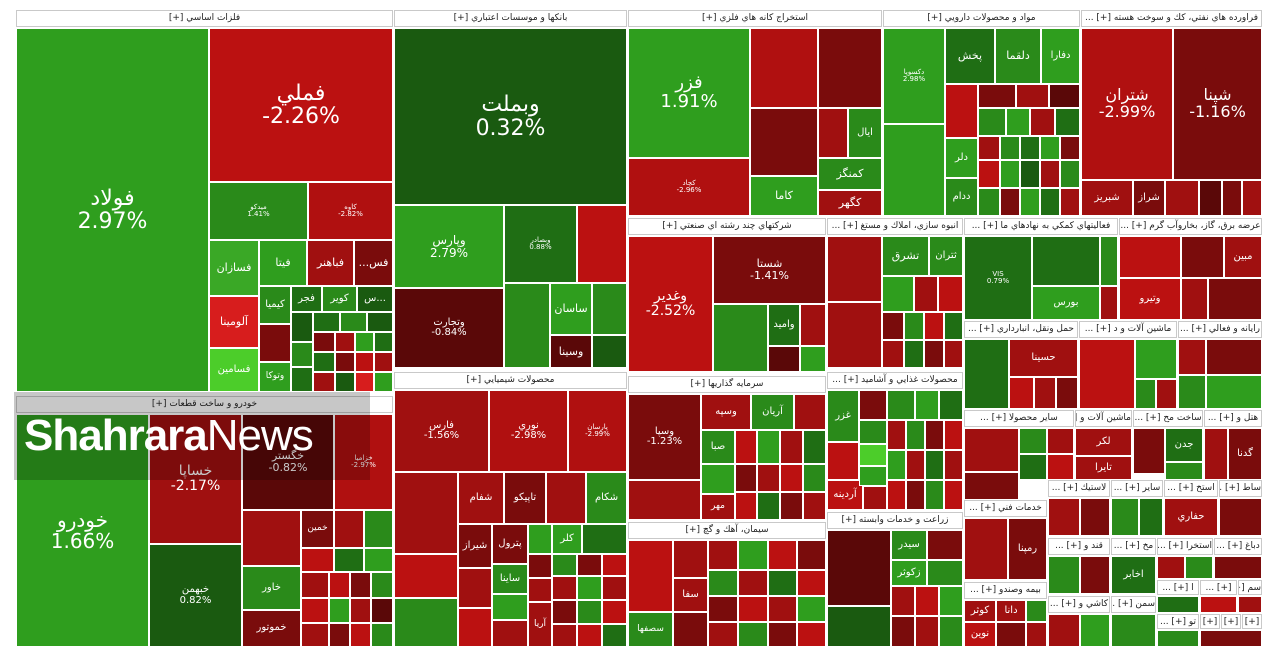 The width and height of the screenshot is (1280, 661). Describe the element at coordinates (571, 351) in the screenshot. I see `stock-tile: وسينا` at that location.